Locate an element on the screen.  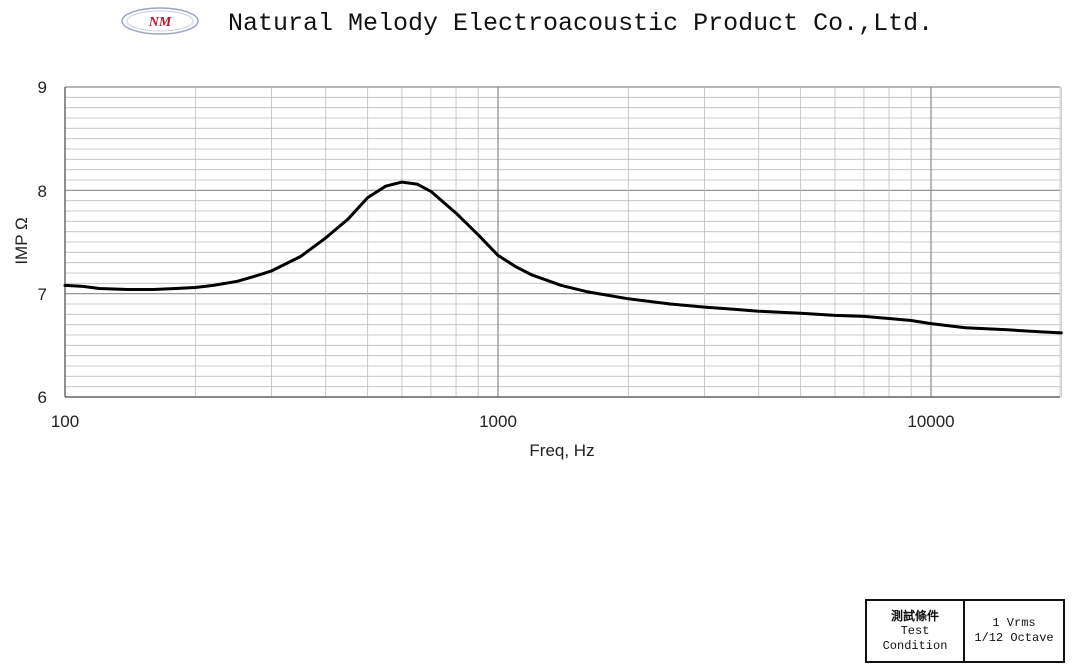
y-axis-title: IMP Ω is located at coordinates (21, 240).